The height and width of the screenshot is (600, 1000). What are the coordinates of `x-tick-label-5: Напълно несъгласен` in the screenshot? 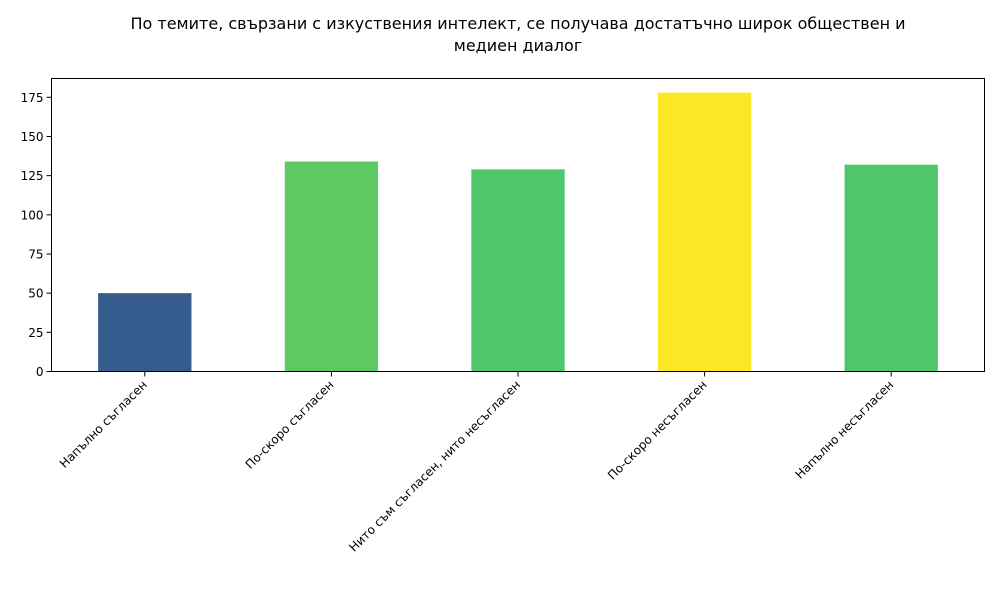 It's located at (844, 430).